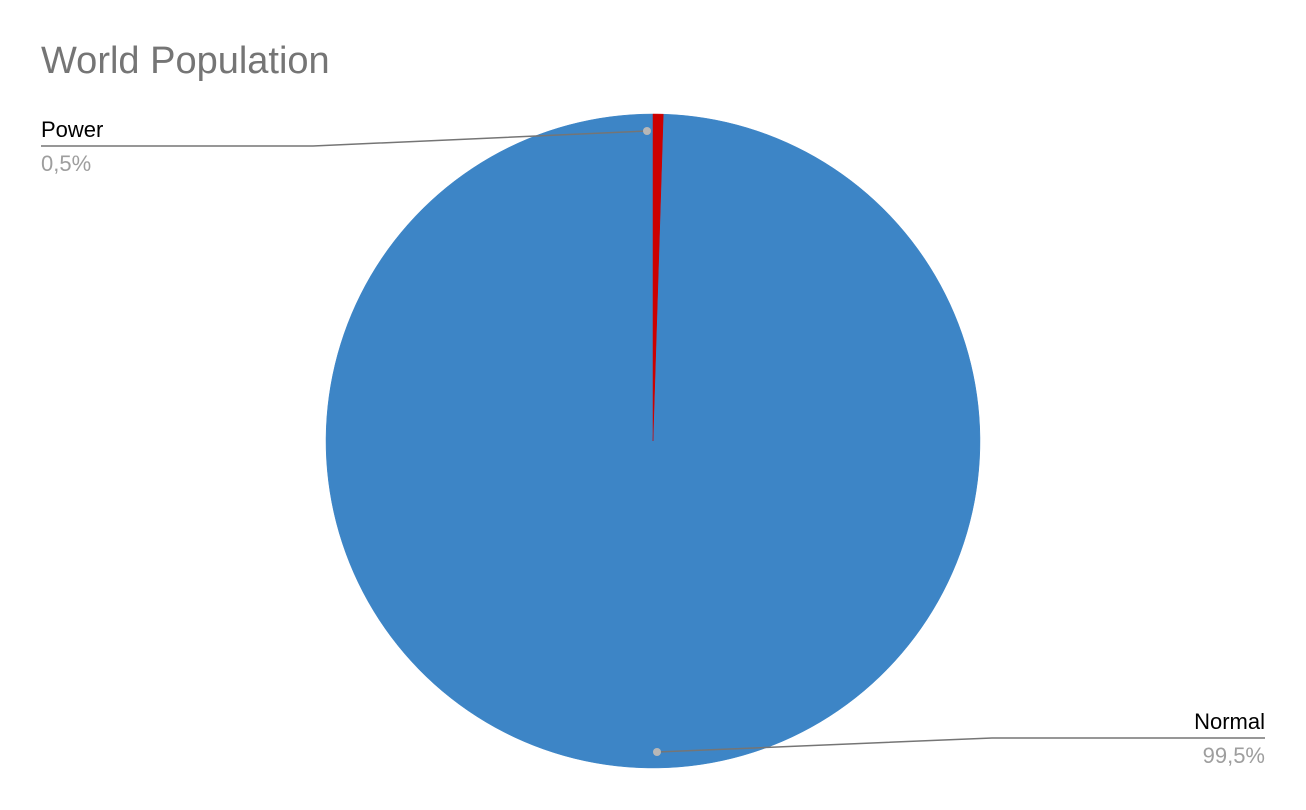  Describe the element at coordinates (66, 163) in the screenshot. I see `slice-value-power: 0,5%` at that location.